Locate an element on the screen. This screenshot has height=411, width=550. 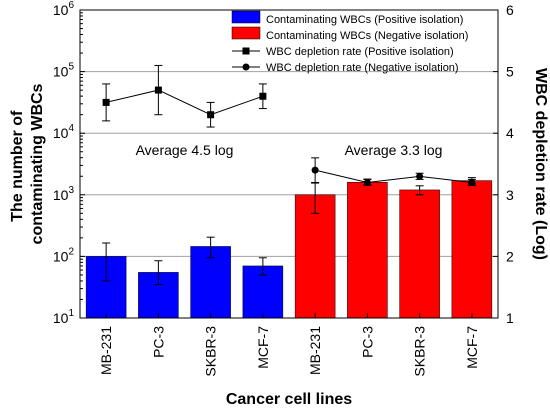
annotation-negative-average: Average 3.3 log is located at coordinates (394, 150).